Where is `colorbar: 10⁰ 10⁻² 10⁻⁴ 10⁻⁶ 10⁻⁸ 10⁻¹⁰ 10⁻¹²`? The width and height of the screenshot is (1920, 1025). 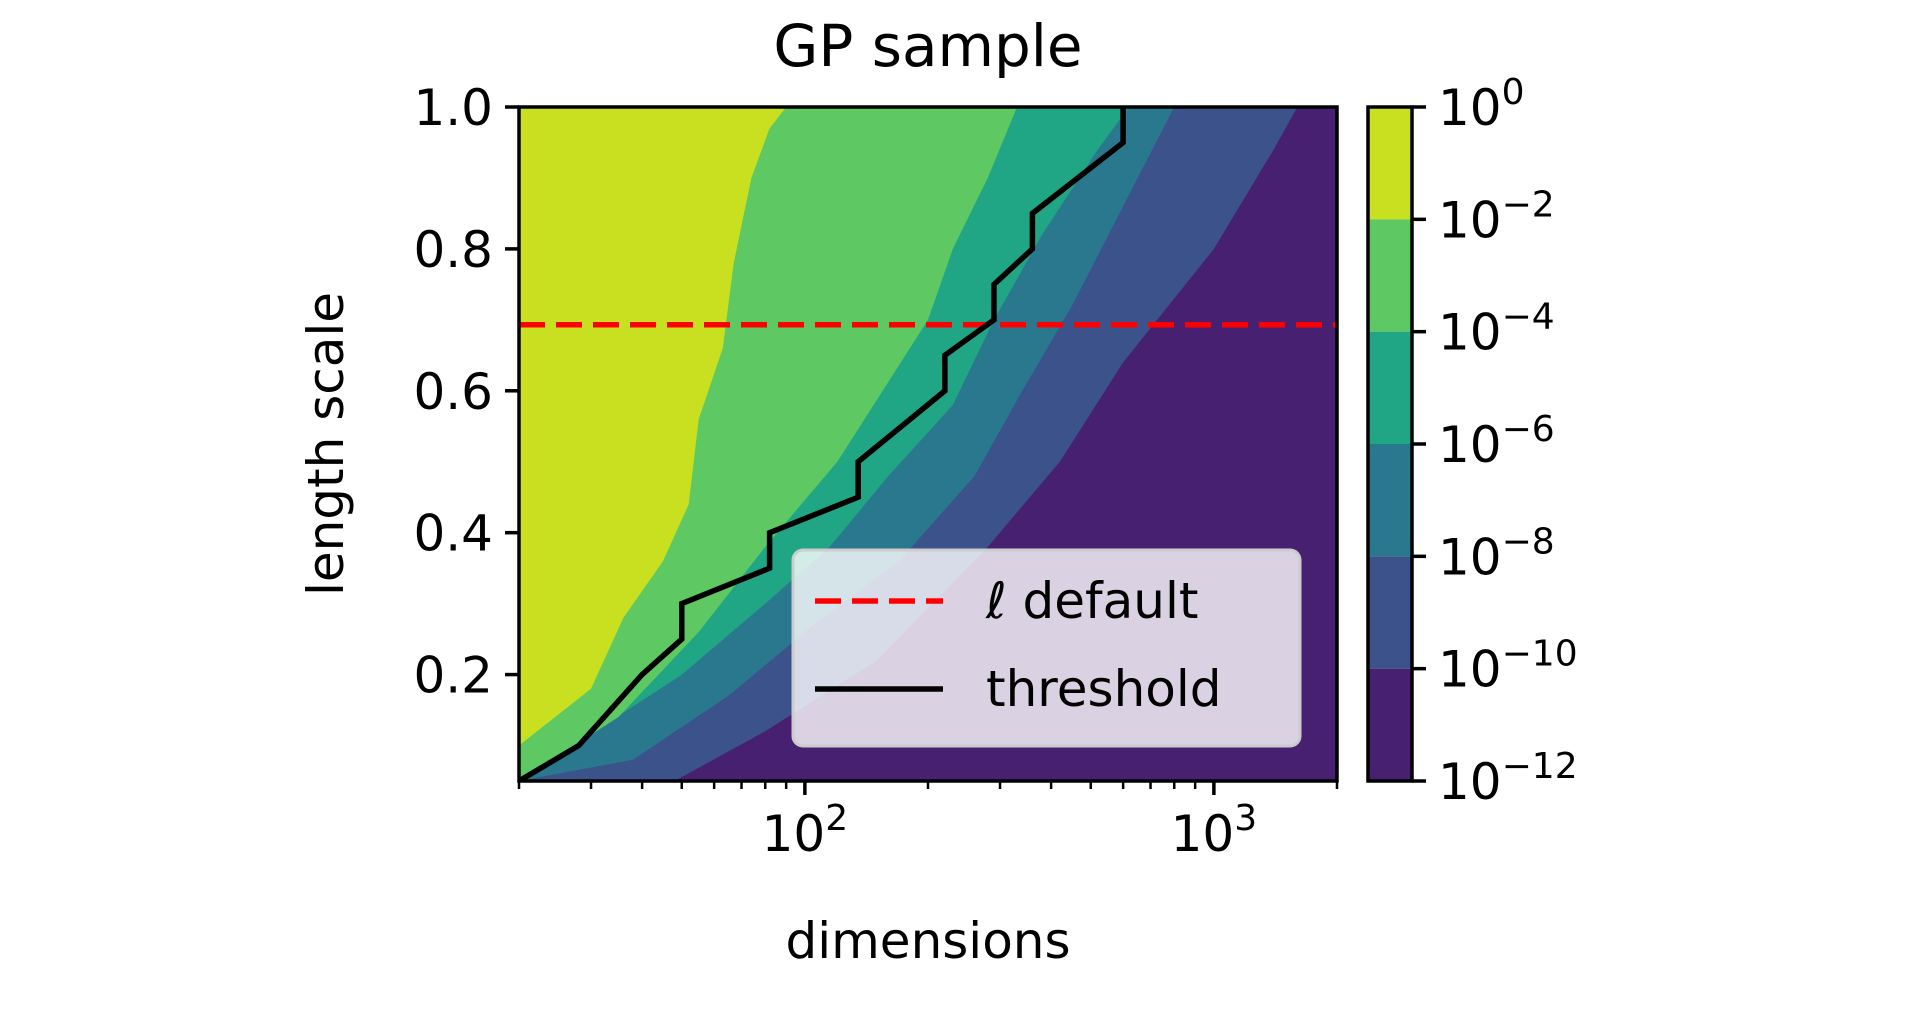 colorbar: 10⁰ 10⁻² 10⁻⁴ 10⁻⁶ 10⁻⁸ 10⁻¹⁰ 10⁻¹² is located at coordinates (1472, 441).